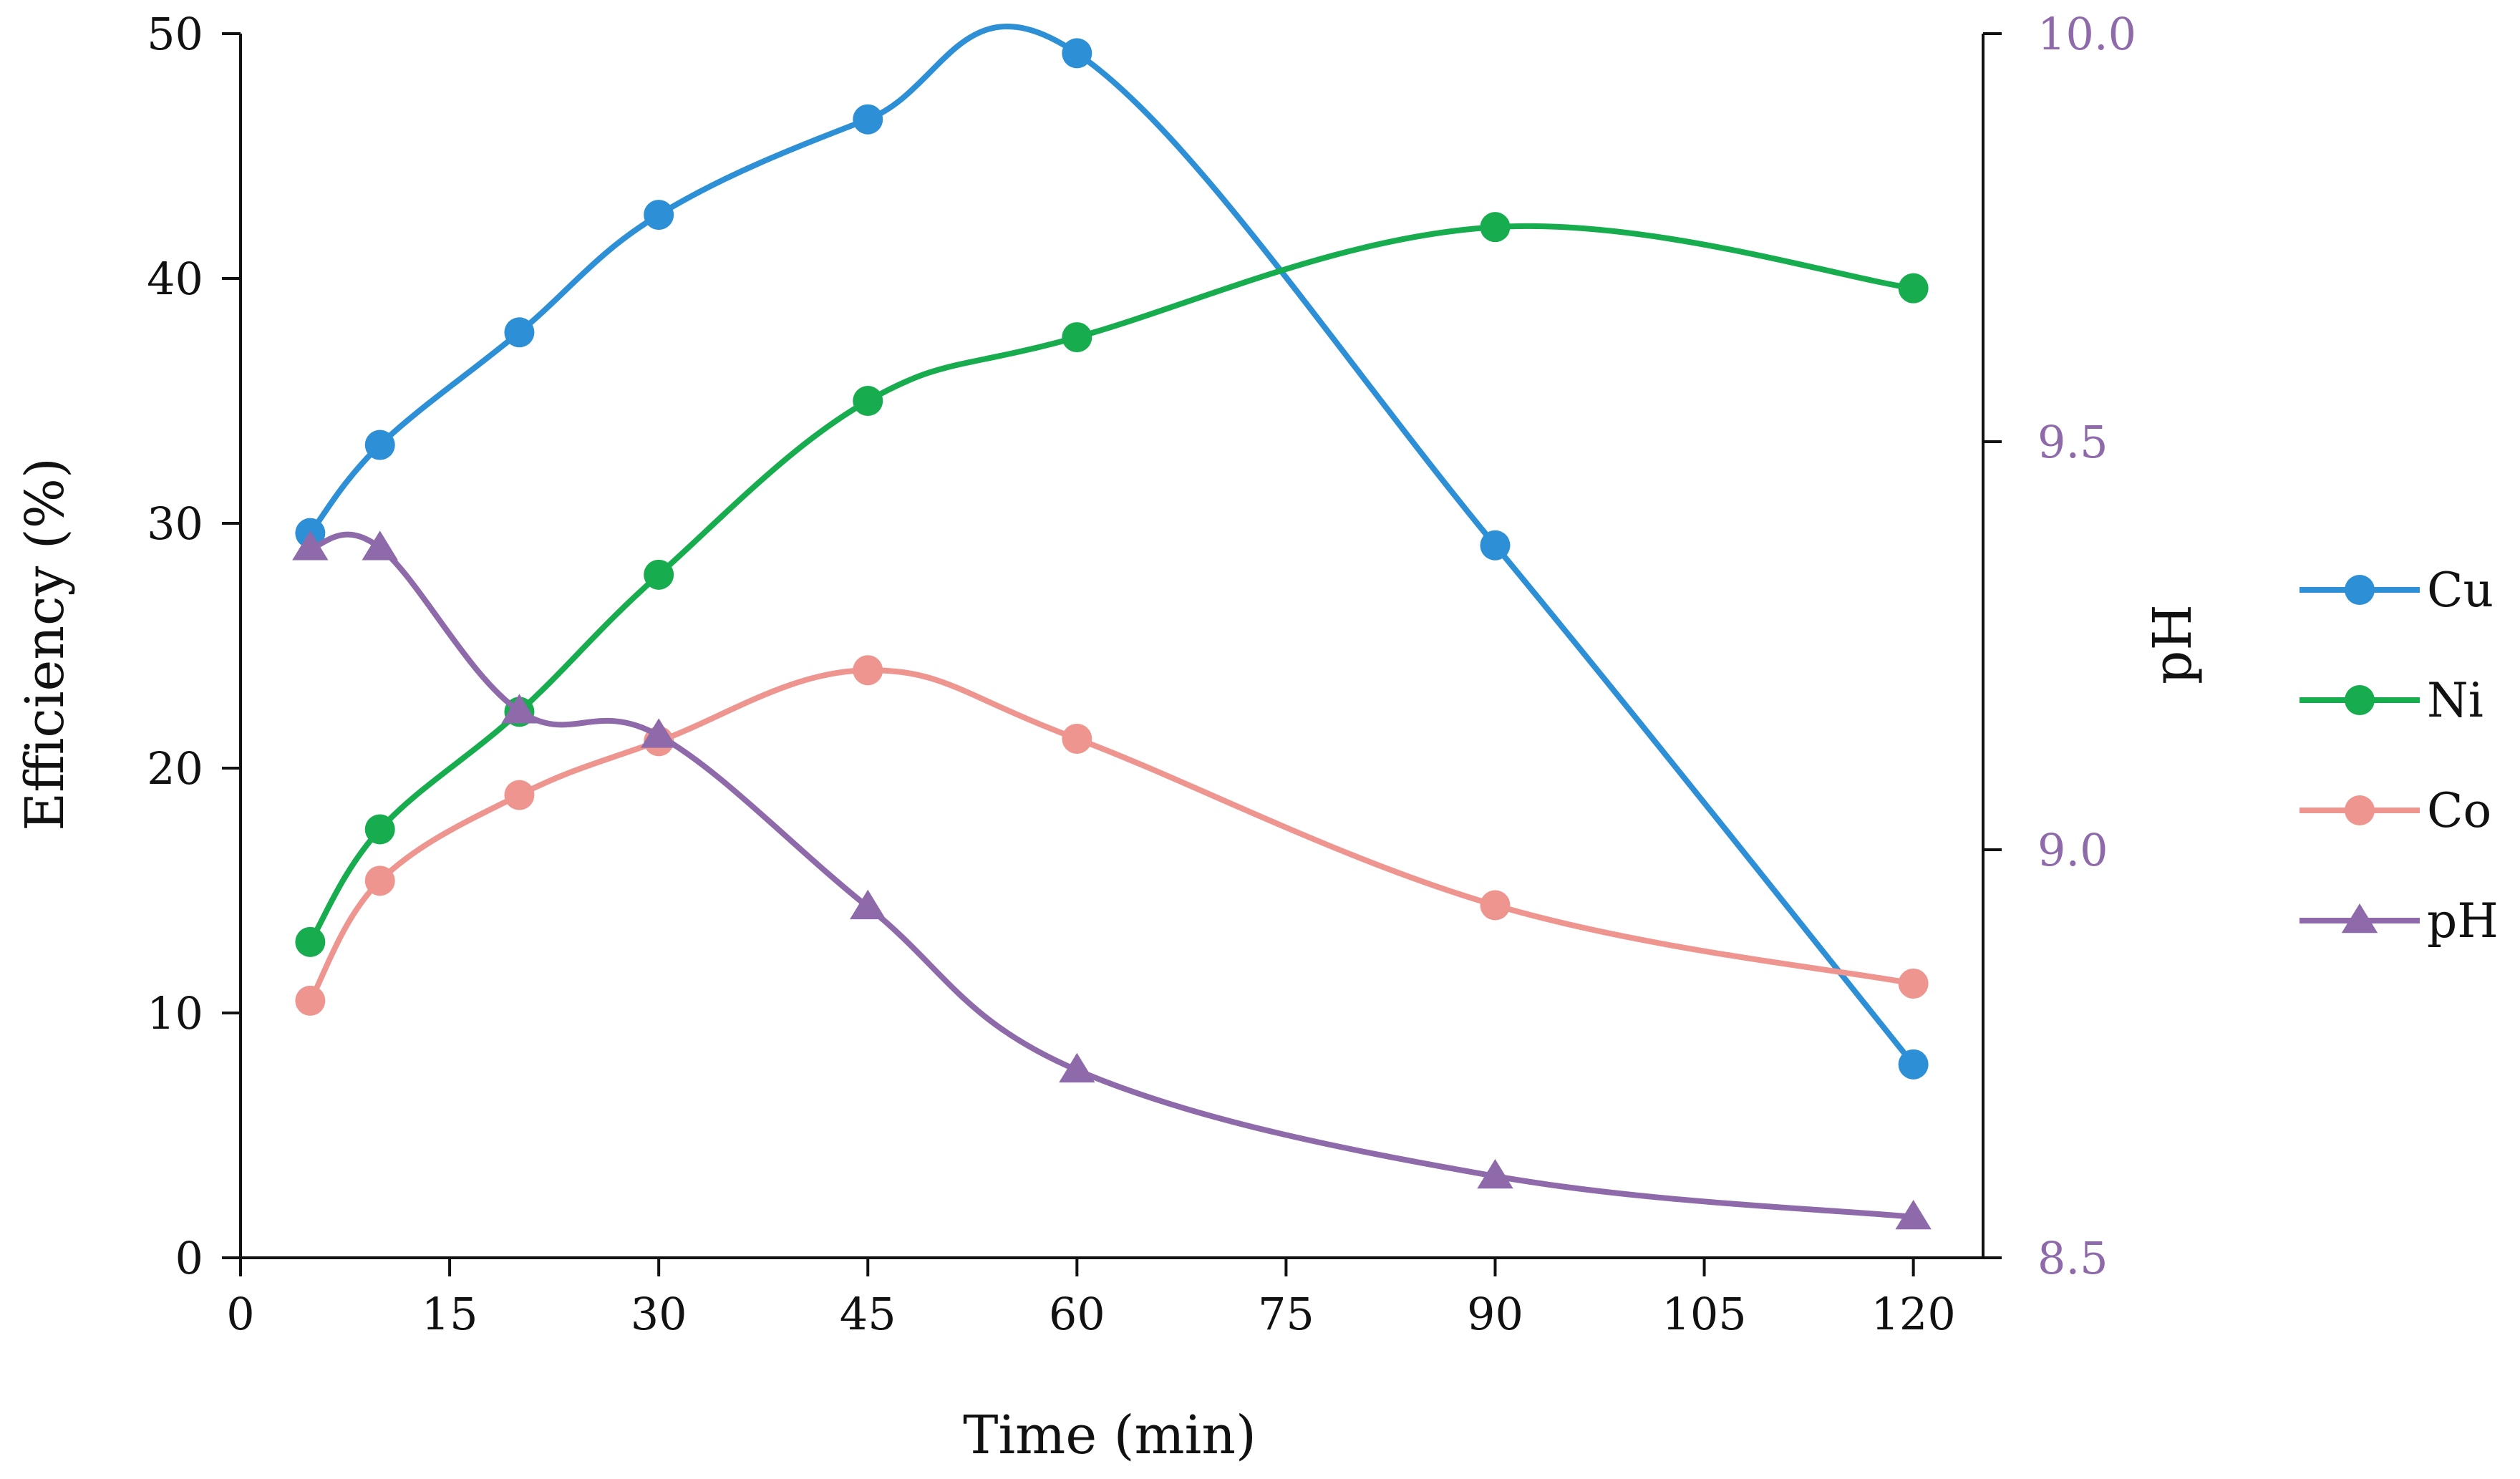 Image resolution: width=2520 pixels, height=1479 pixels. Describe the element at coordinates (868, 1314) in the screenshot. I see `x-tick-label-3: 45` at that location.